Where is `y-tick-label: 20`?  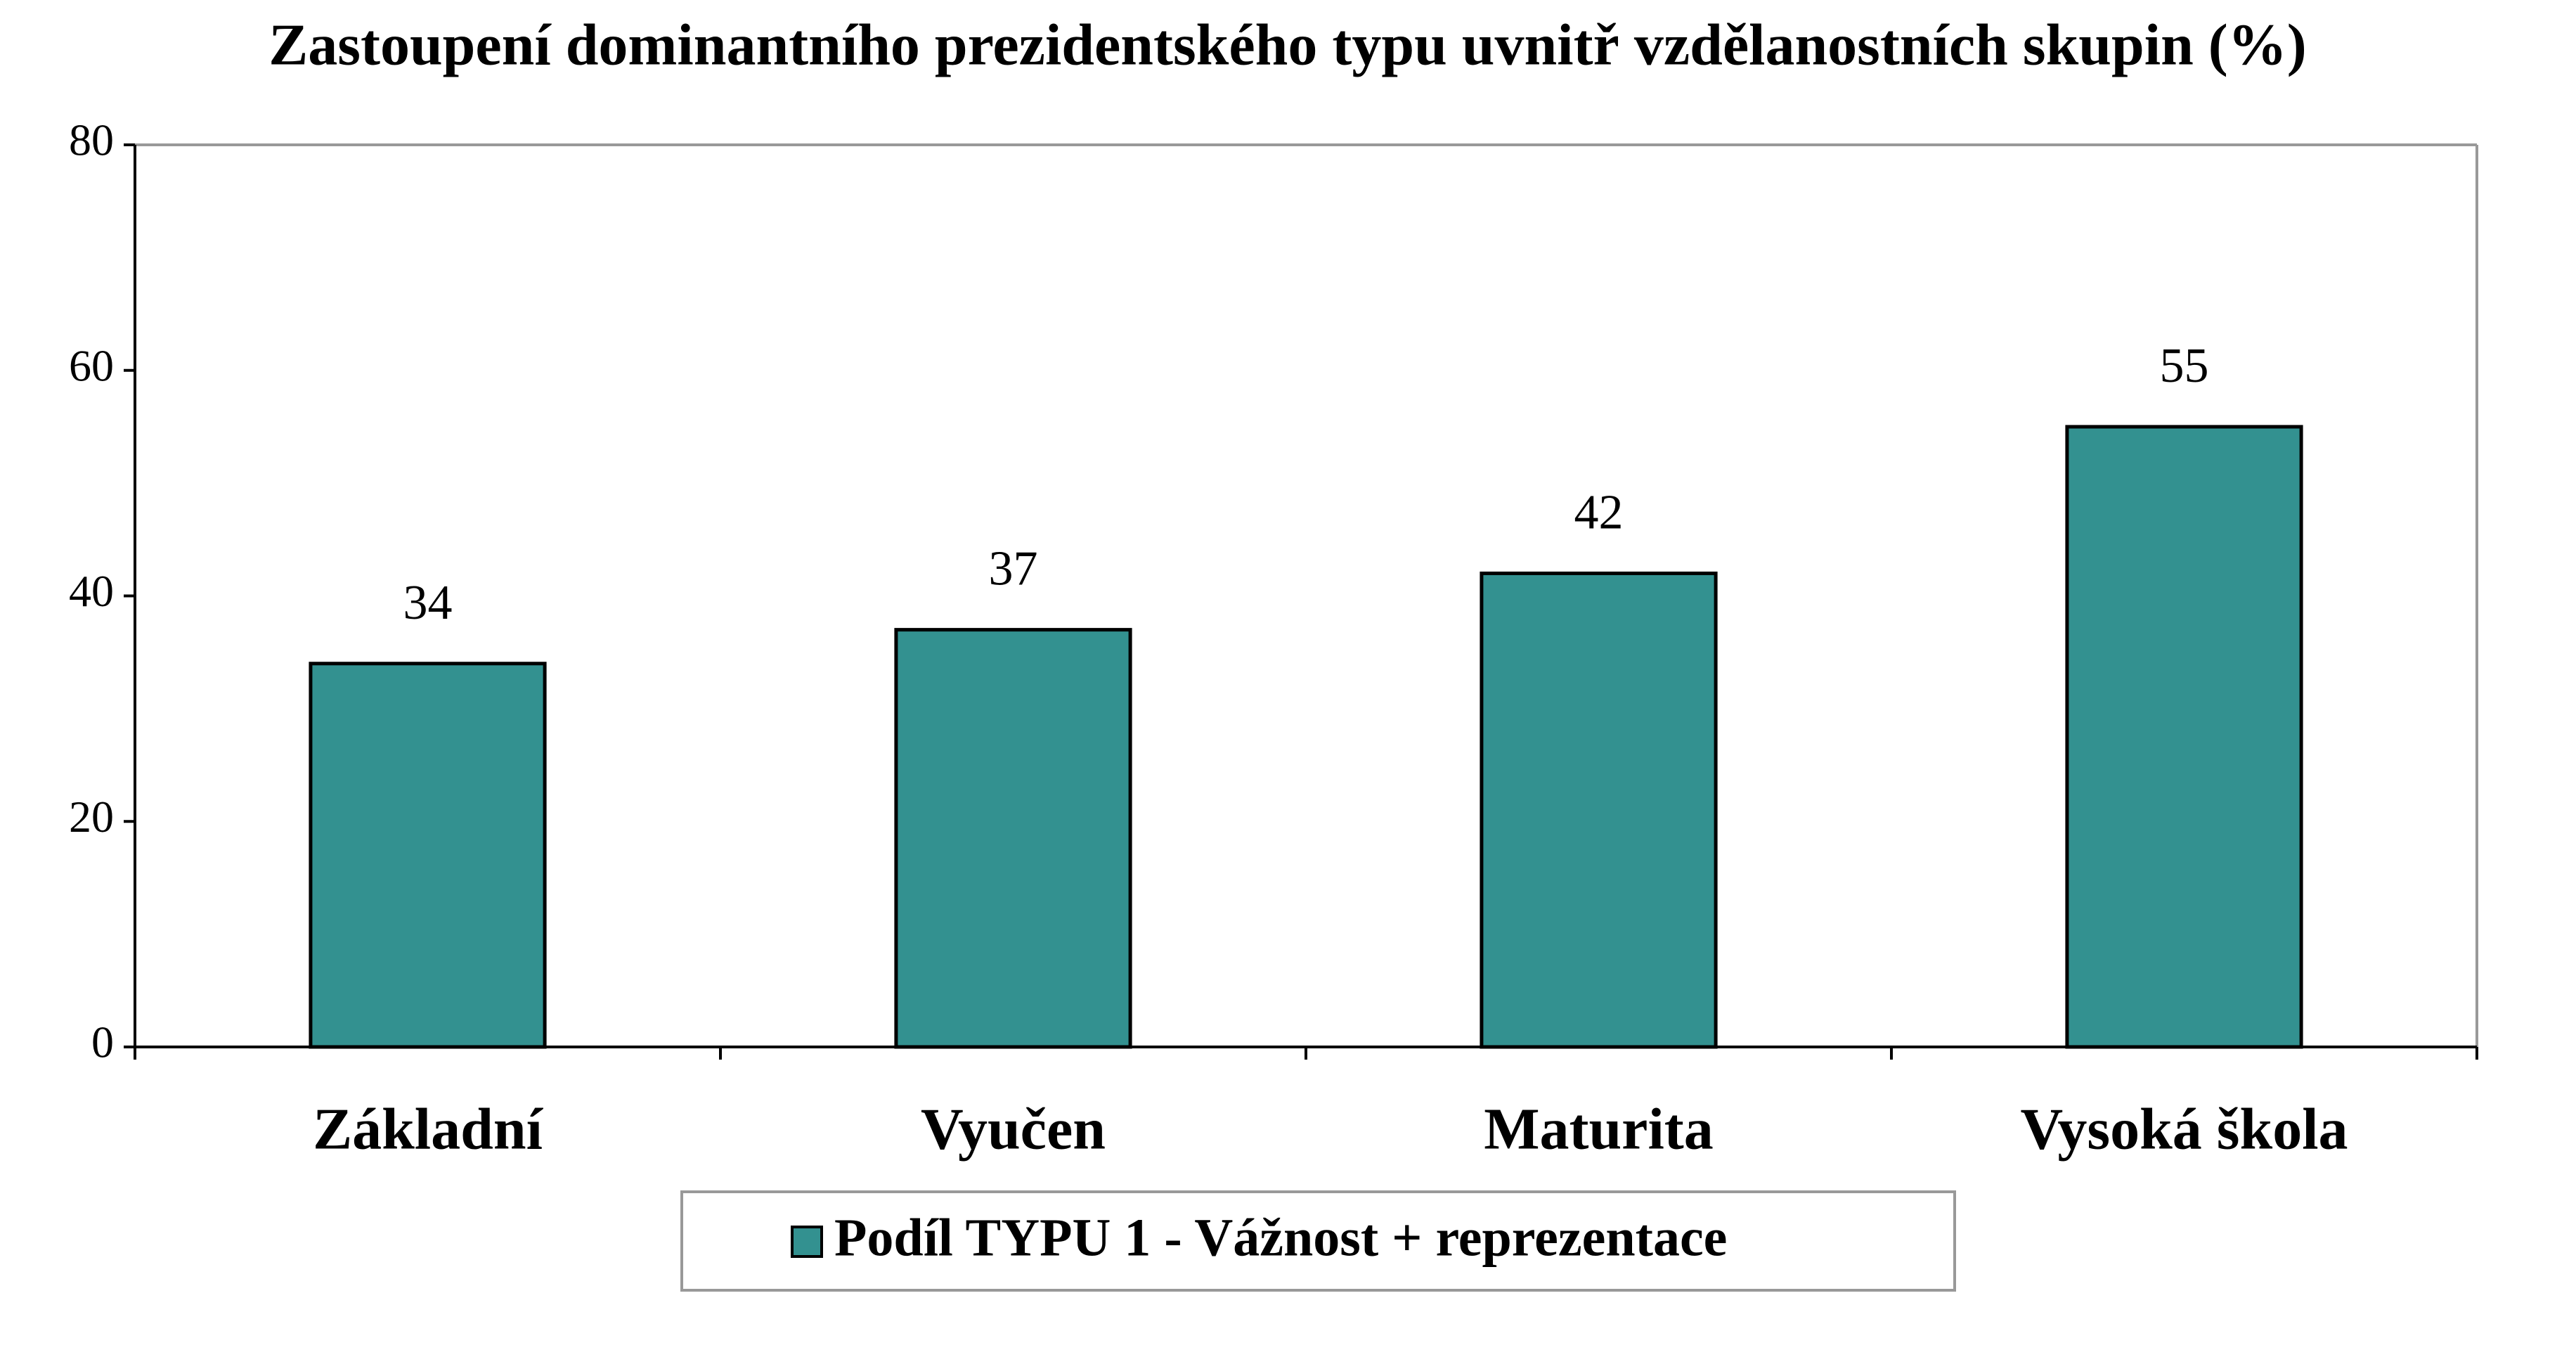
y-tick-label: 20 is located at coordinates (91, 817).